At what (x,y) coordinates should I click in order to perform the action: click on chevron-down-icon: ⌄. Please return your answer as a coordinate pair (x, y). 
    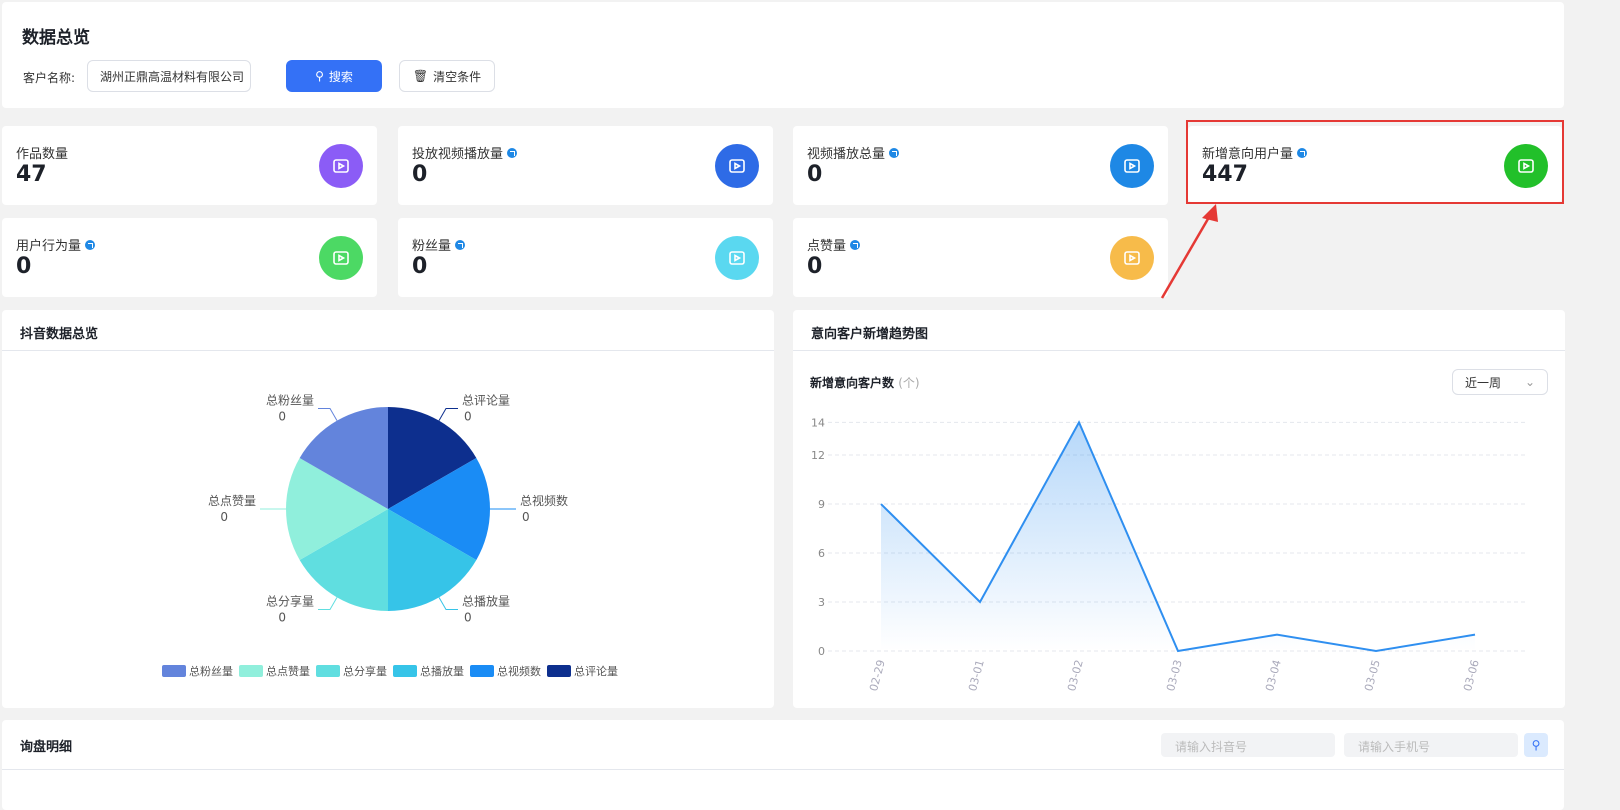
    Looking at the image, I should click on (1529, 382).